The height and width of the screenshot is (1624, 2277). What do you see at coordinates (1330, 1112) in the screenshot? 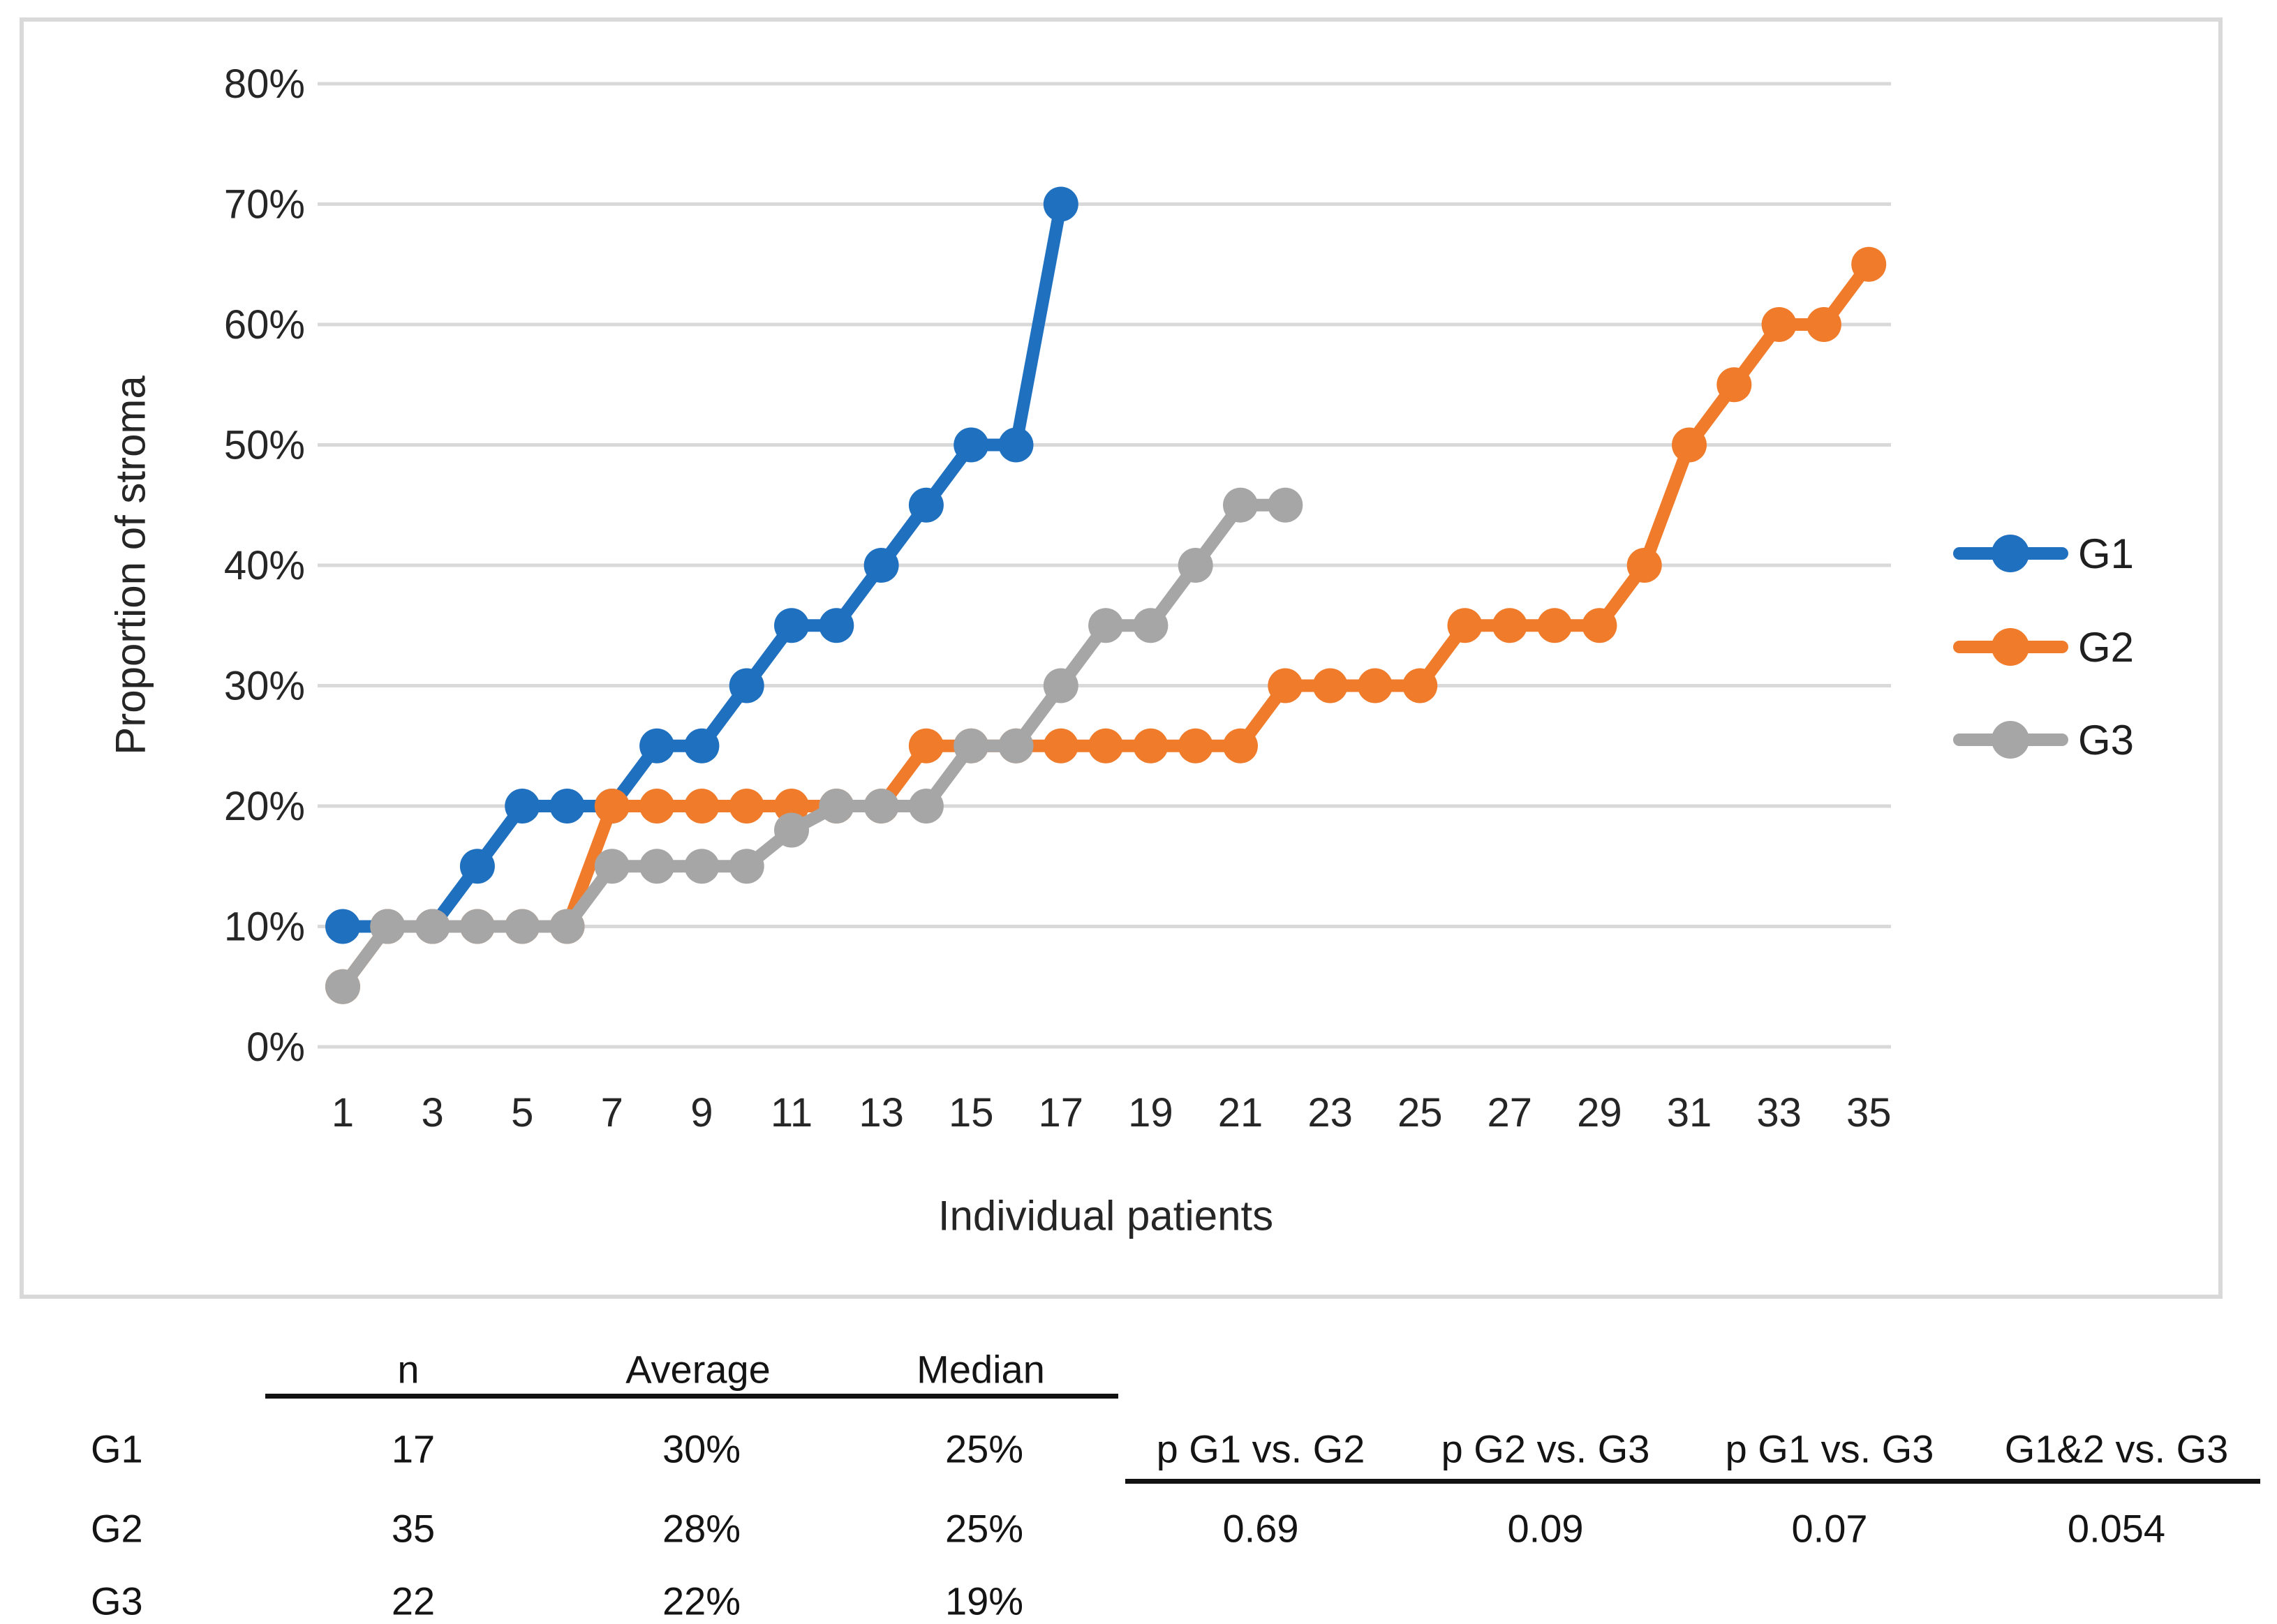
I see `svg-text: 23` at bounding box center [1330, 1112].